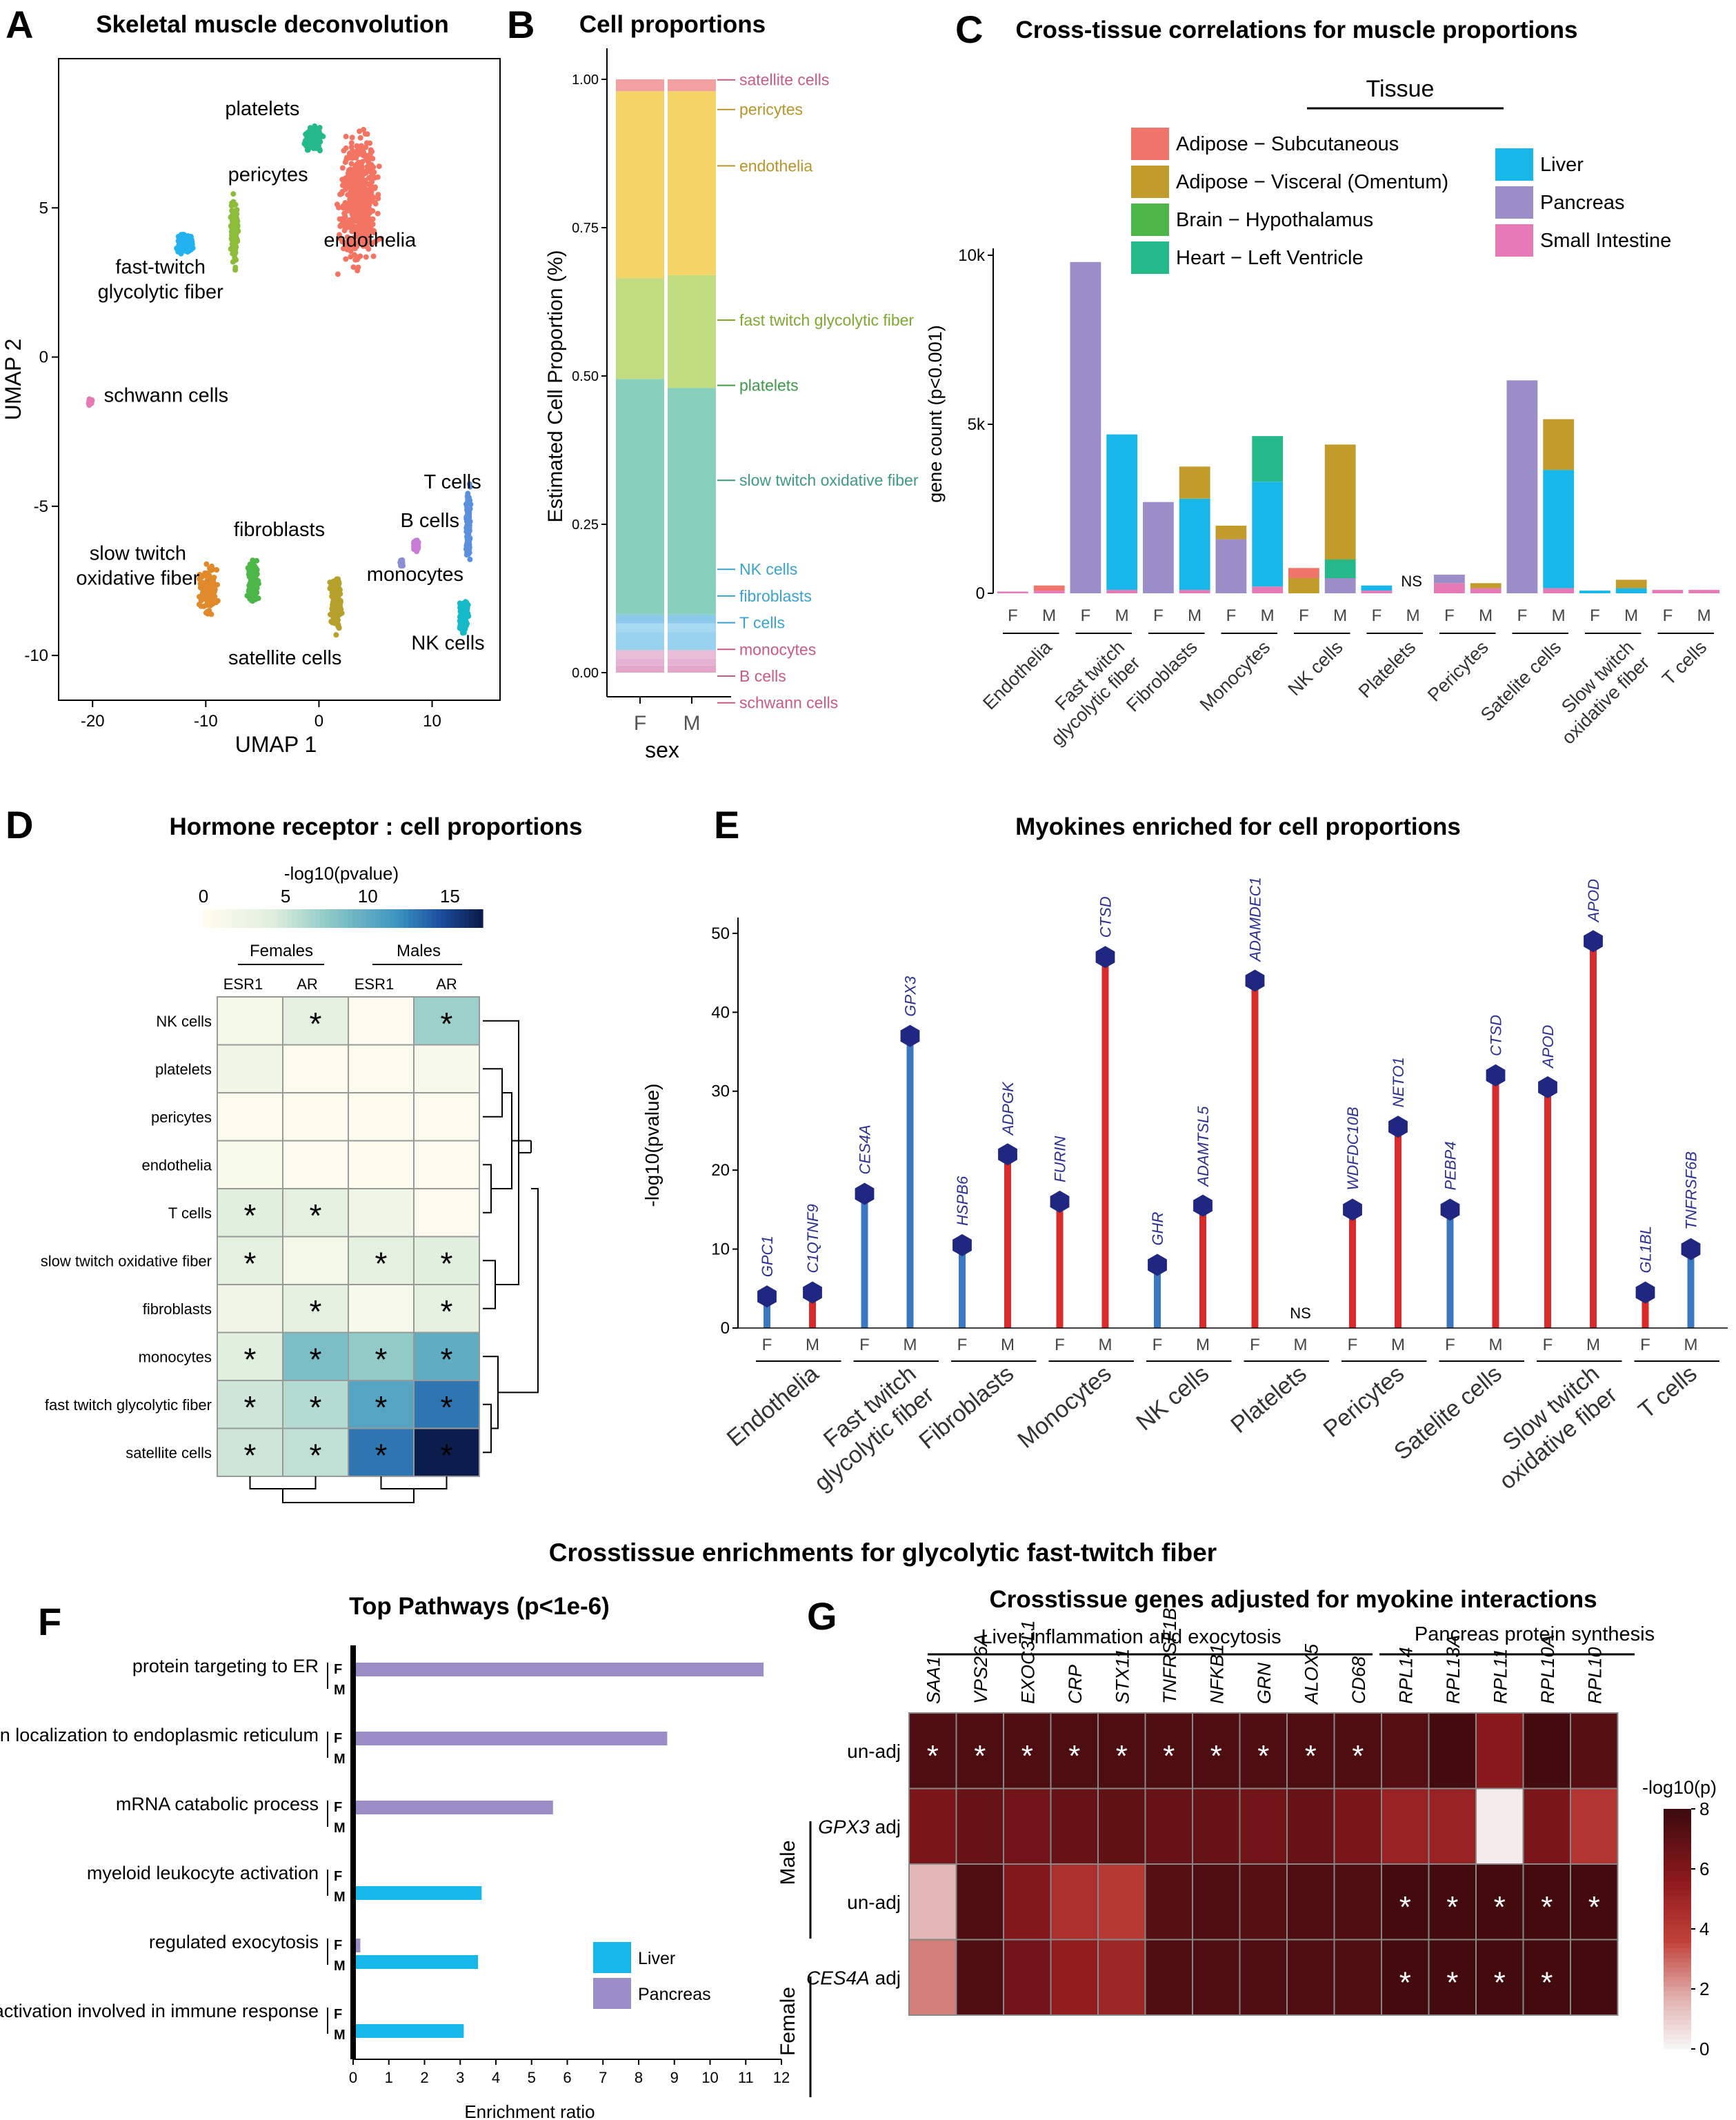 The width and height of the screenshot is (1736, 2120). What do you see at coordinates (1593, 901) in the screenshot?
I see `myokine-gene-label: APOD` at bounding box center [1593, 901].